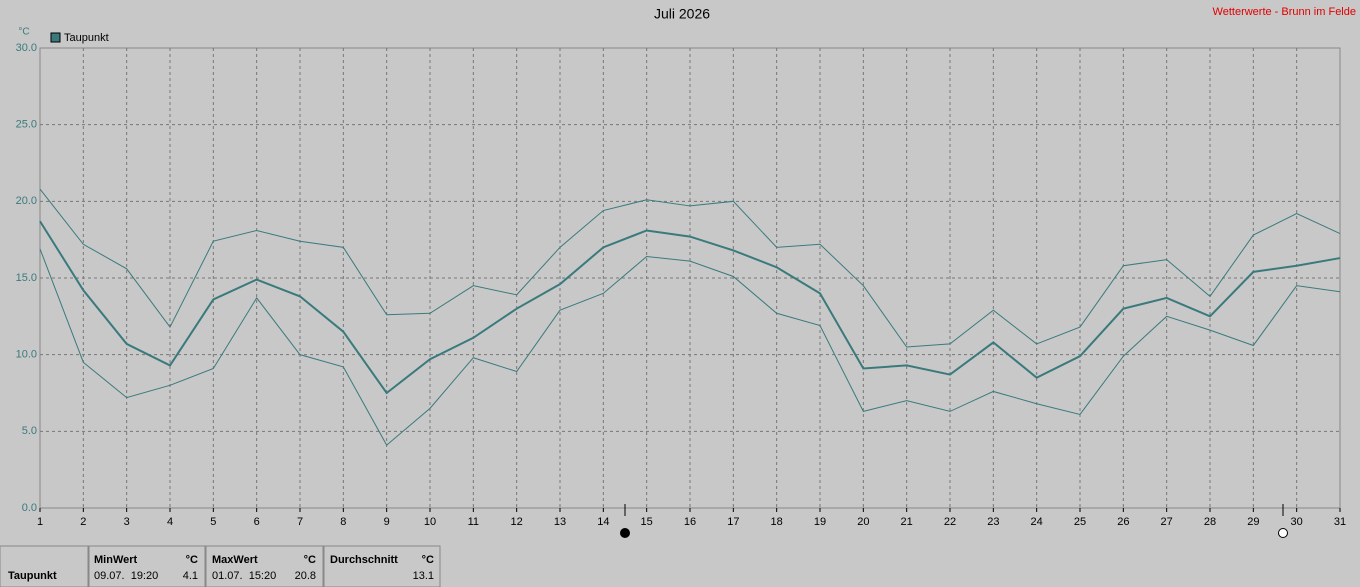 Image resolution: width=1360 pixels, height=587 pixels. I want to click on y-tick-label: 20.0, so click(26, 201).